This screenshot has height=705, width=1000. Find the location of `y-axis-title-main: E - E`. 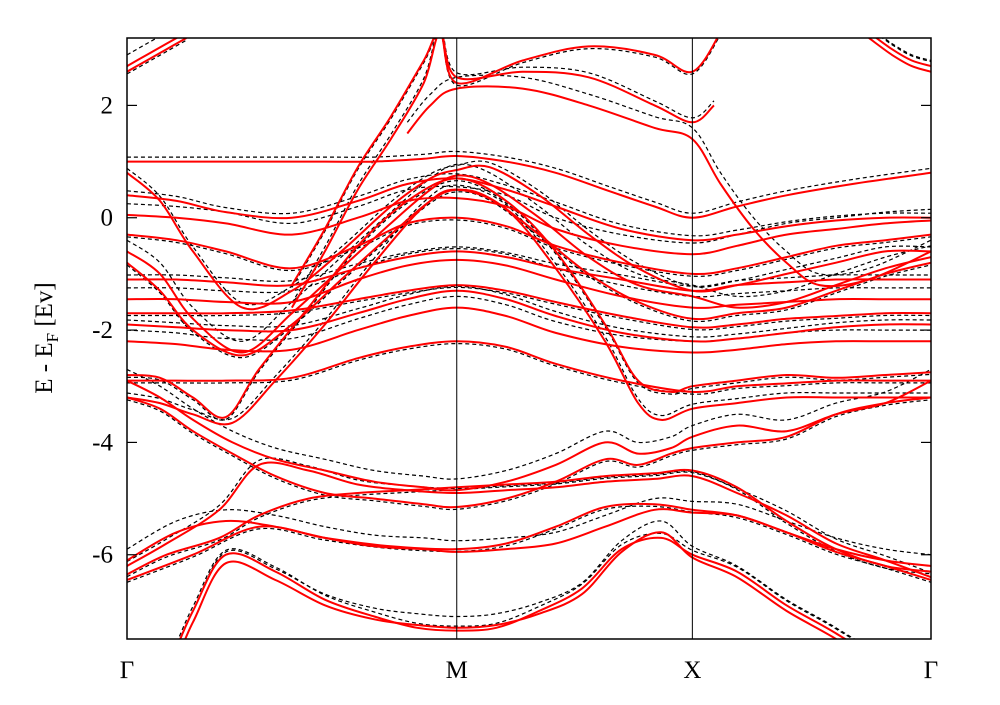

y-axis-title-main: E - E is located at coordinates (44, 367).